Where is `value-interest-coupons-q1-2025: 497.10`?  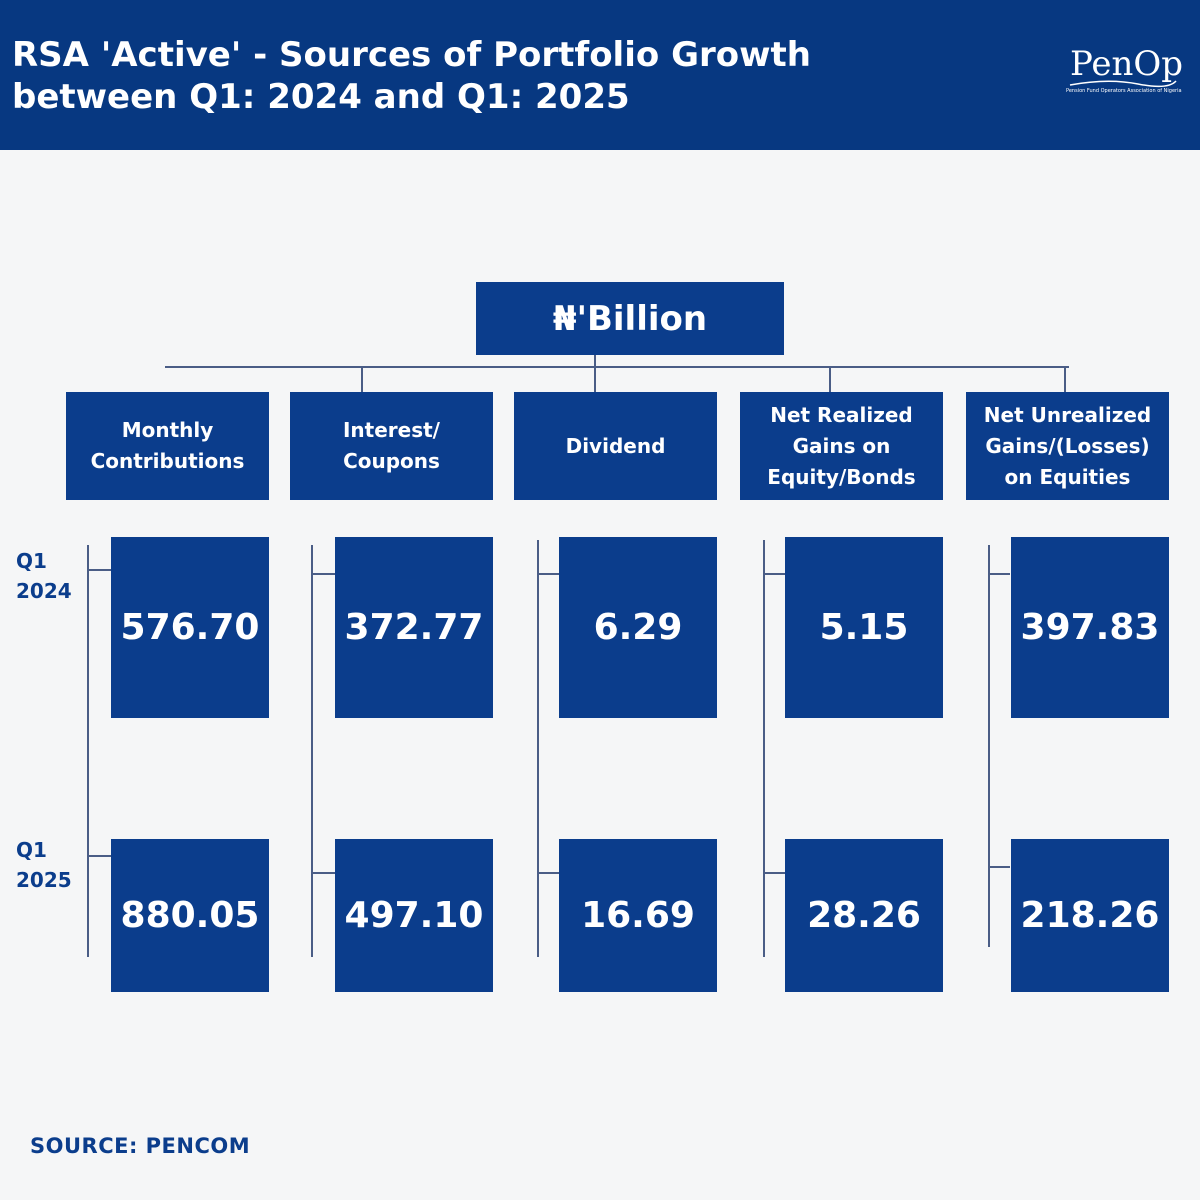 value-interest-coupons-q1-2025: 497.10 is located at coordinates (414, 915).